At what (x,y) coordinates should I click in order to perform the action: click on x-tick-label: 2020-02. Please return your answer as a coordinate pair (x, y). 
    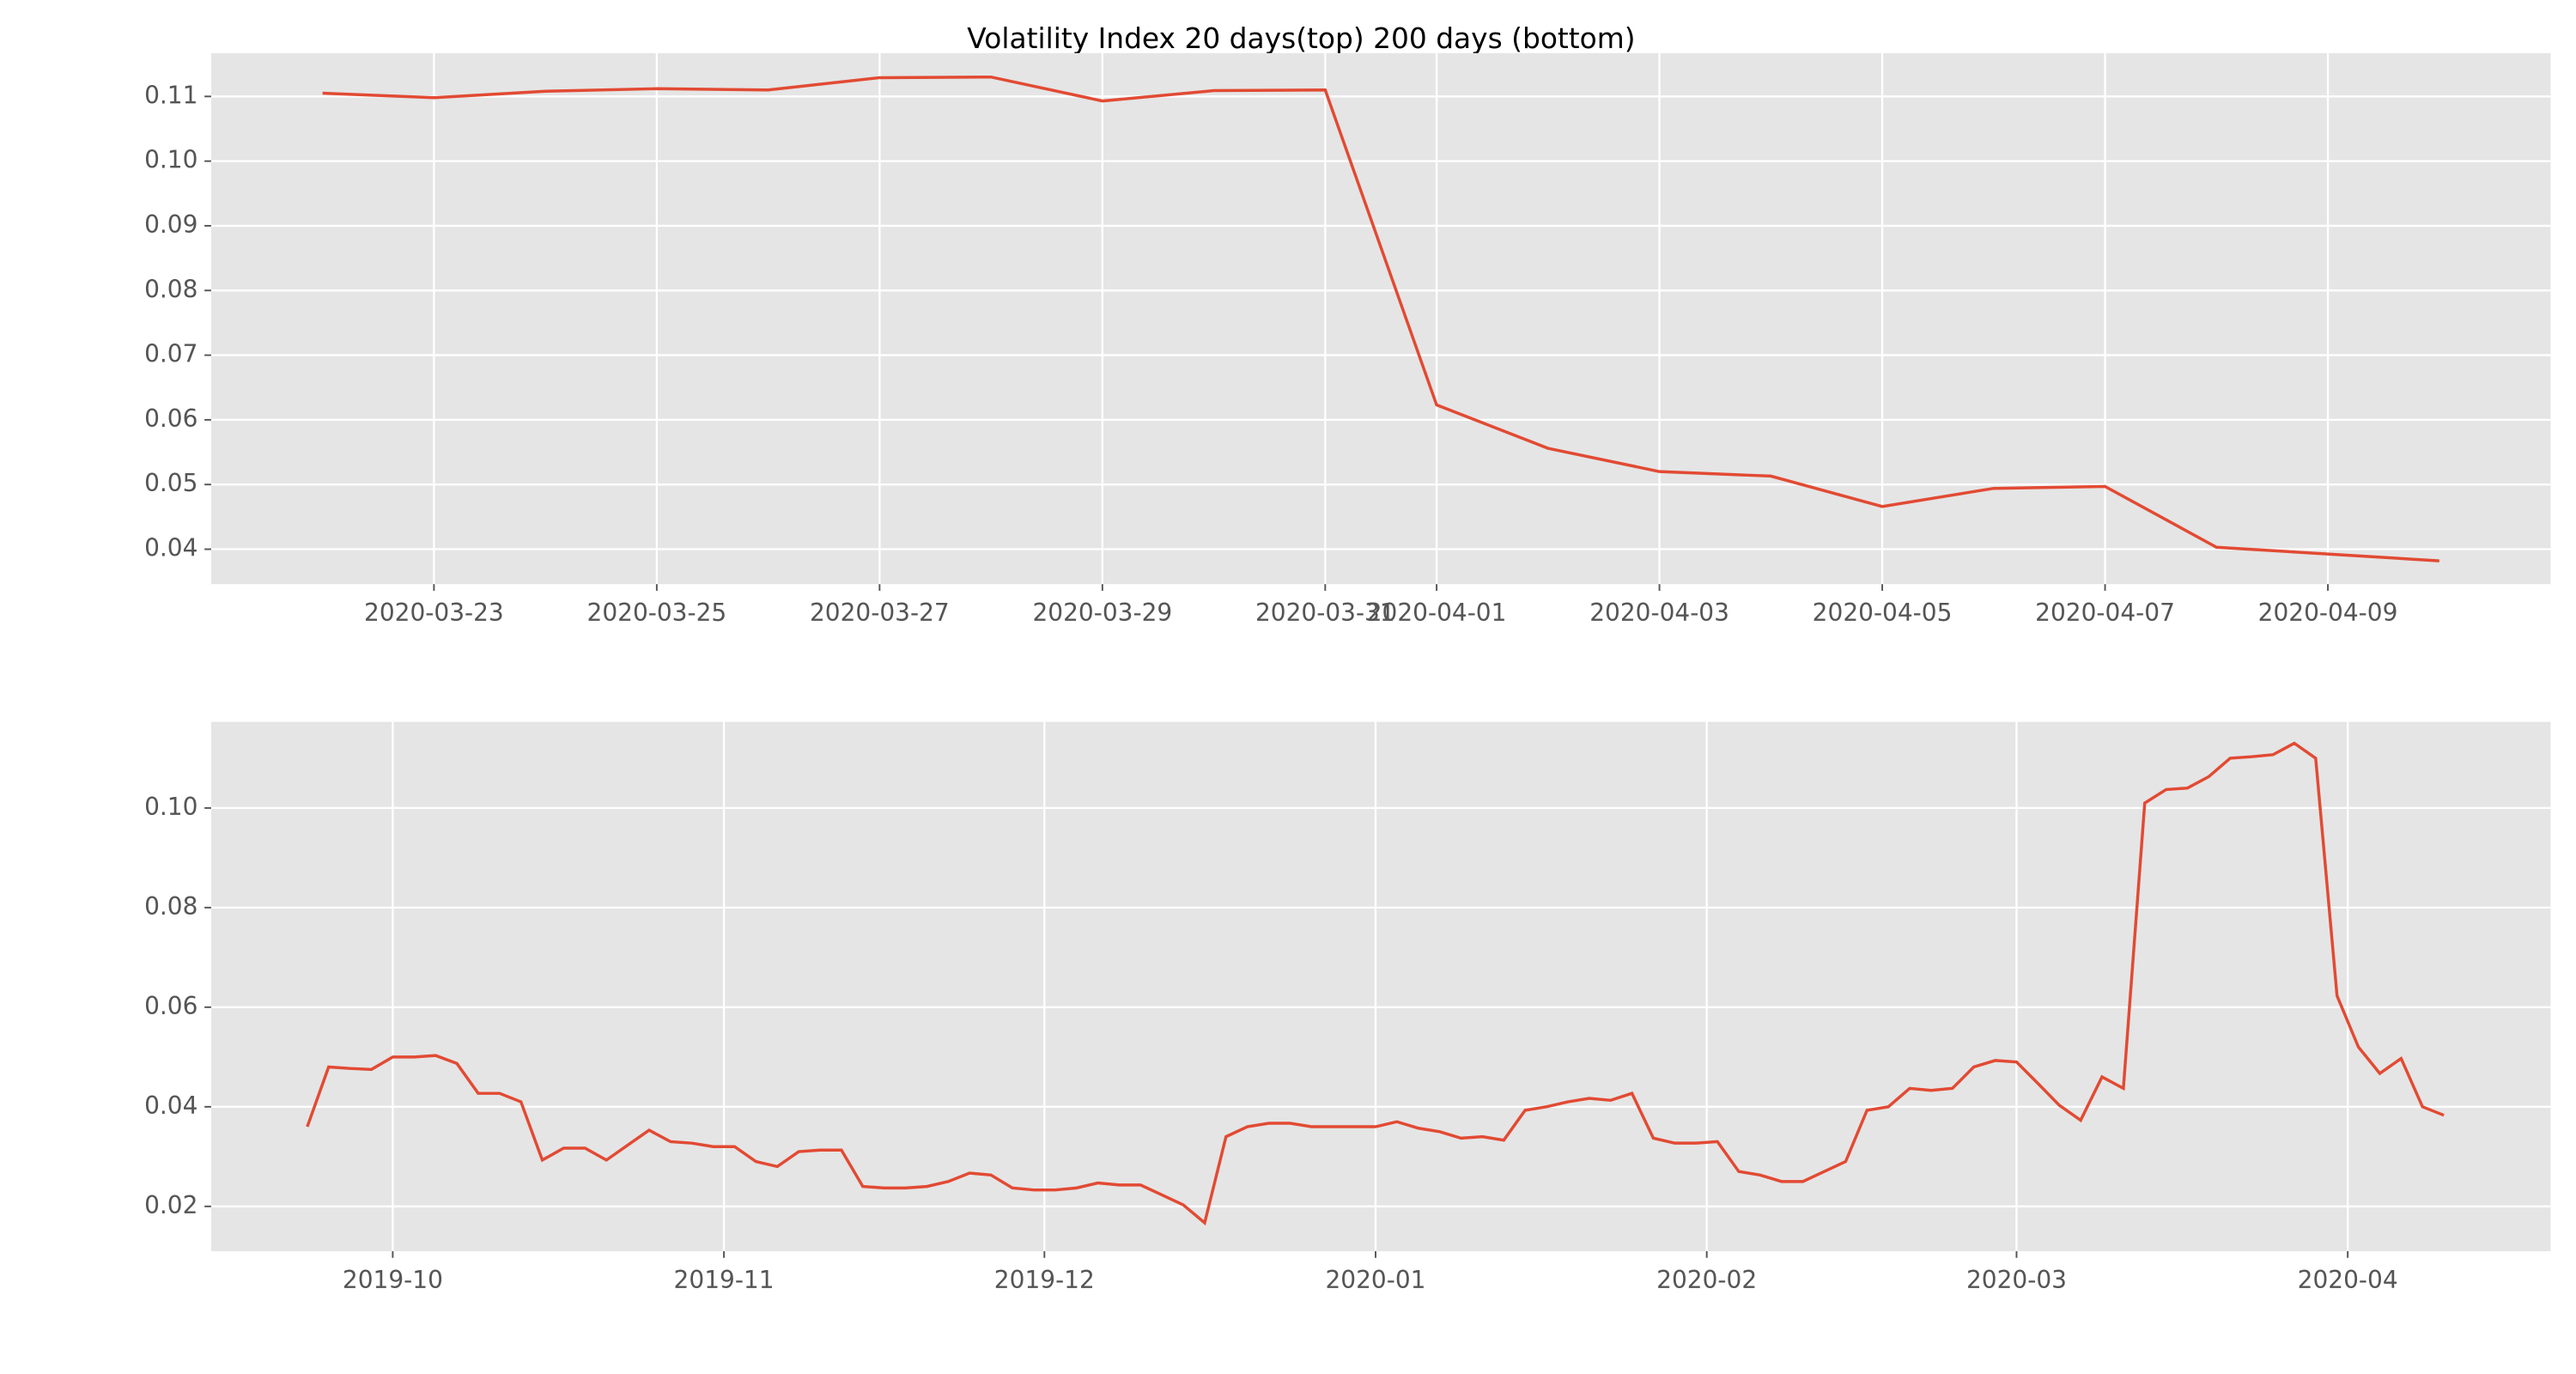
    Looking at the image, I should click on (1707, 1280).